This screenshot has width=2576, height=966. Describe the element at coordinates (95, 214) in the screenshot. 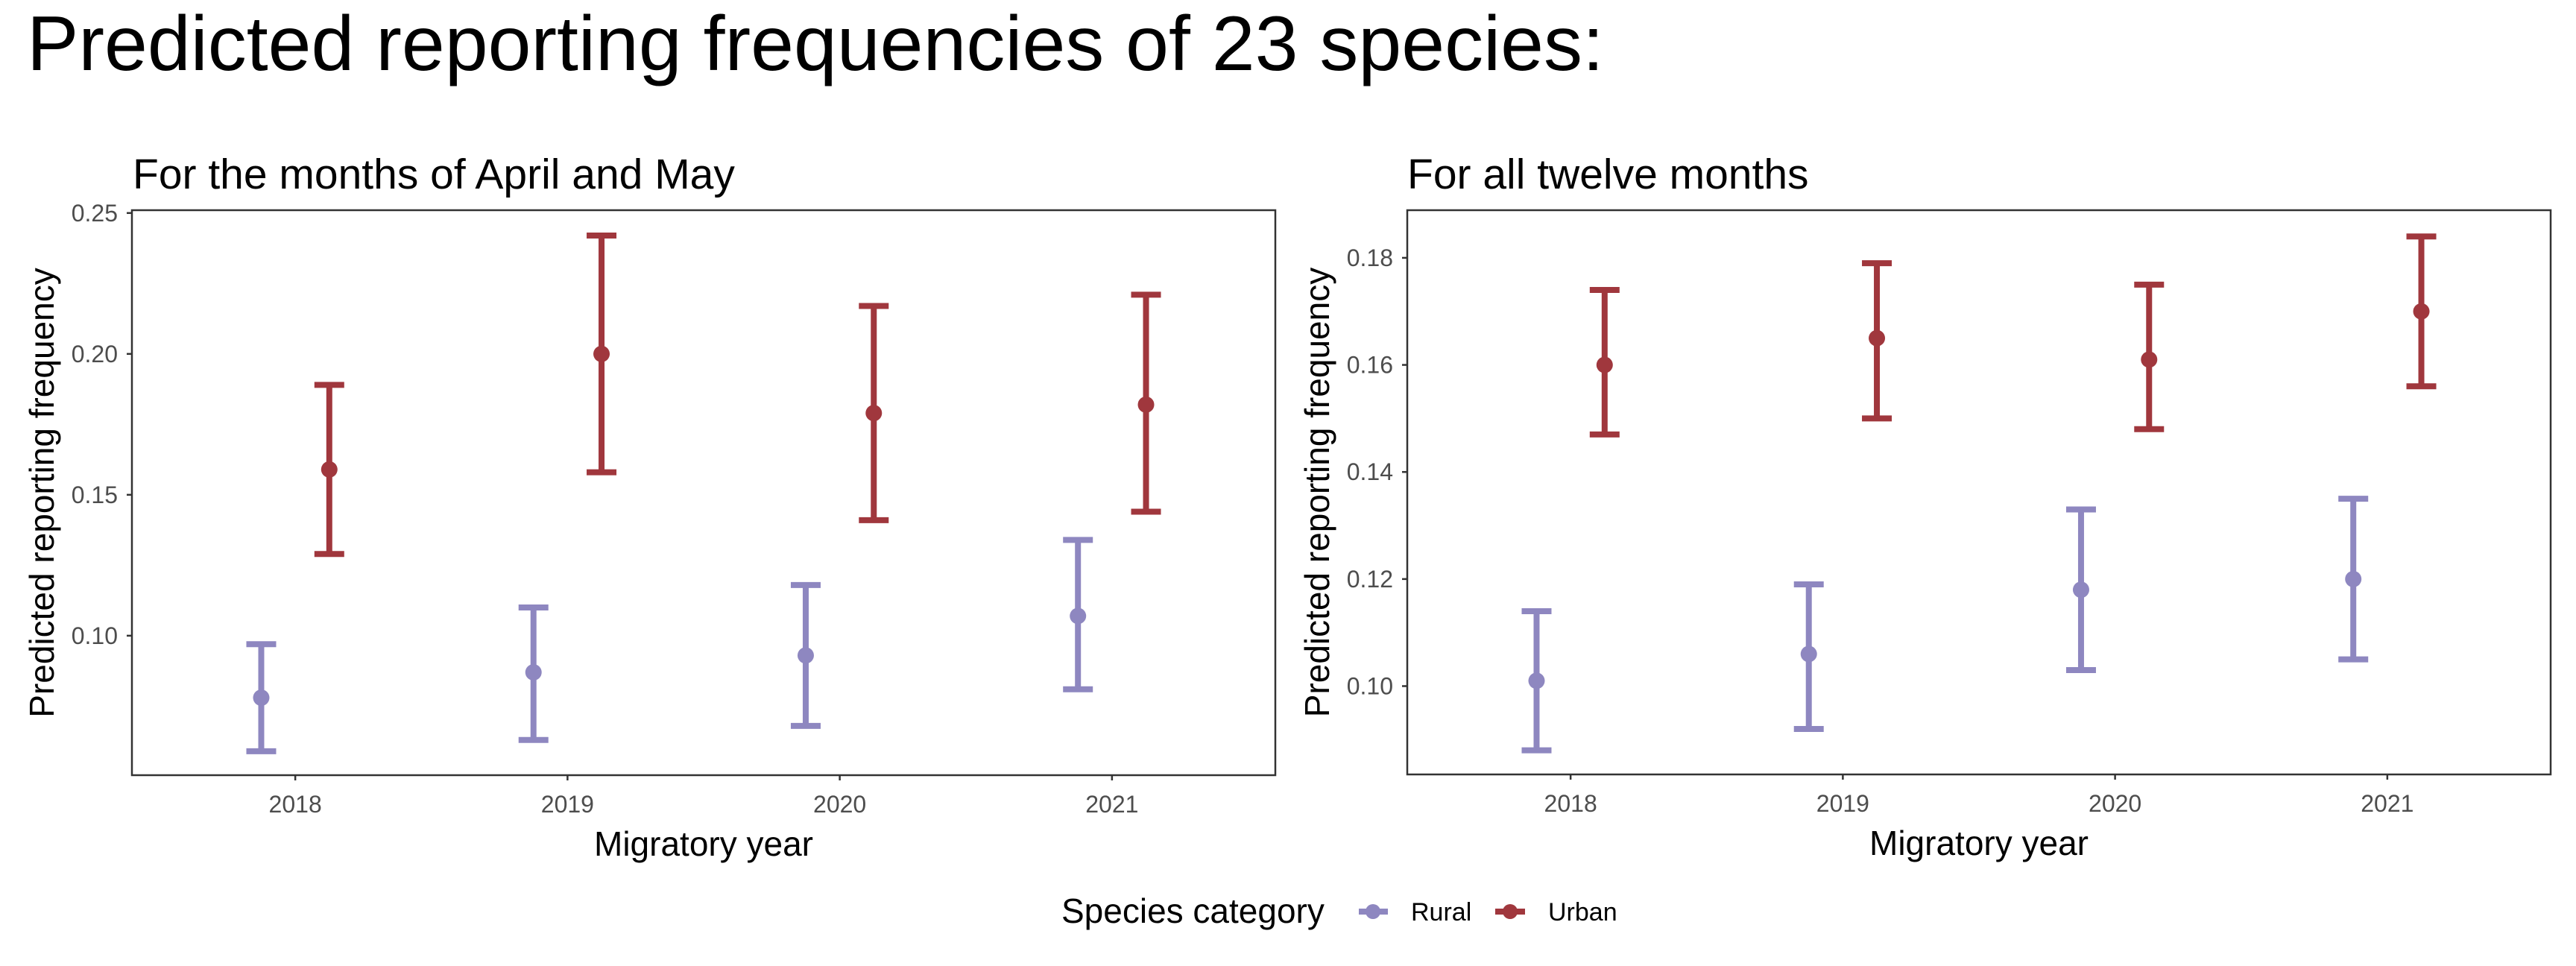

I see `y-tick-label: 0.25` at that location.